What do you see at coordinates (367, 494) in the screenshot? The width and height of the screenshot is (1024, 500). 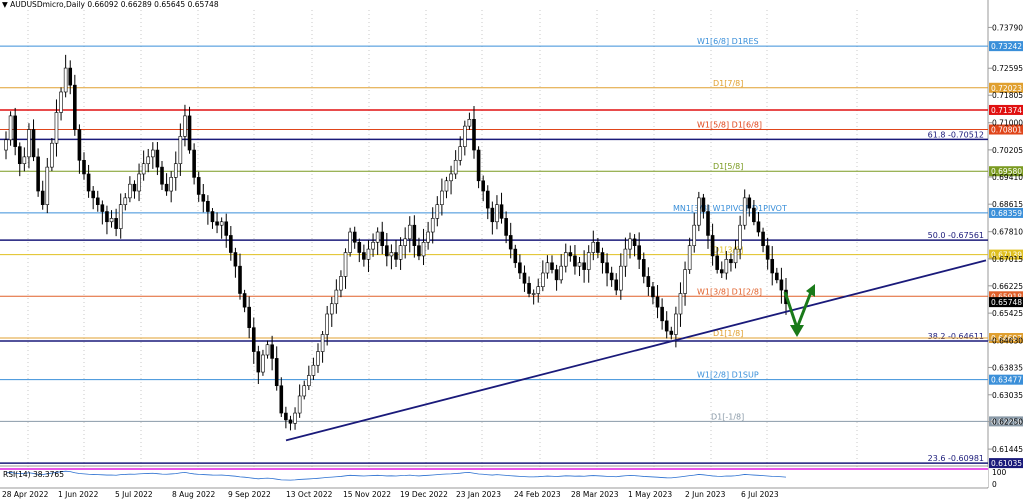 I see `date-label: 15 Nov 2022` at bounding box center [367, 494].